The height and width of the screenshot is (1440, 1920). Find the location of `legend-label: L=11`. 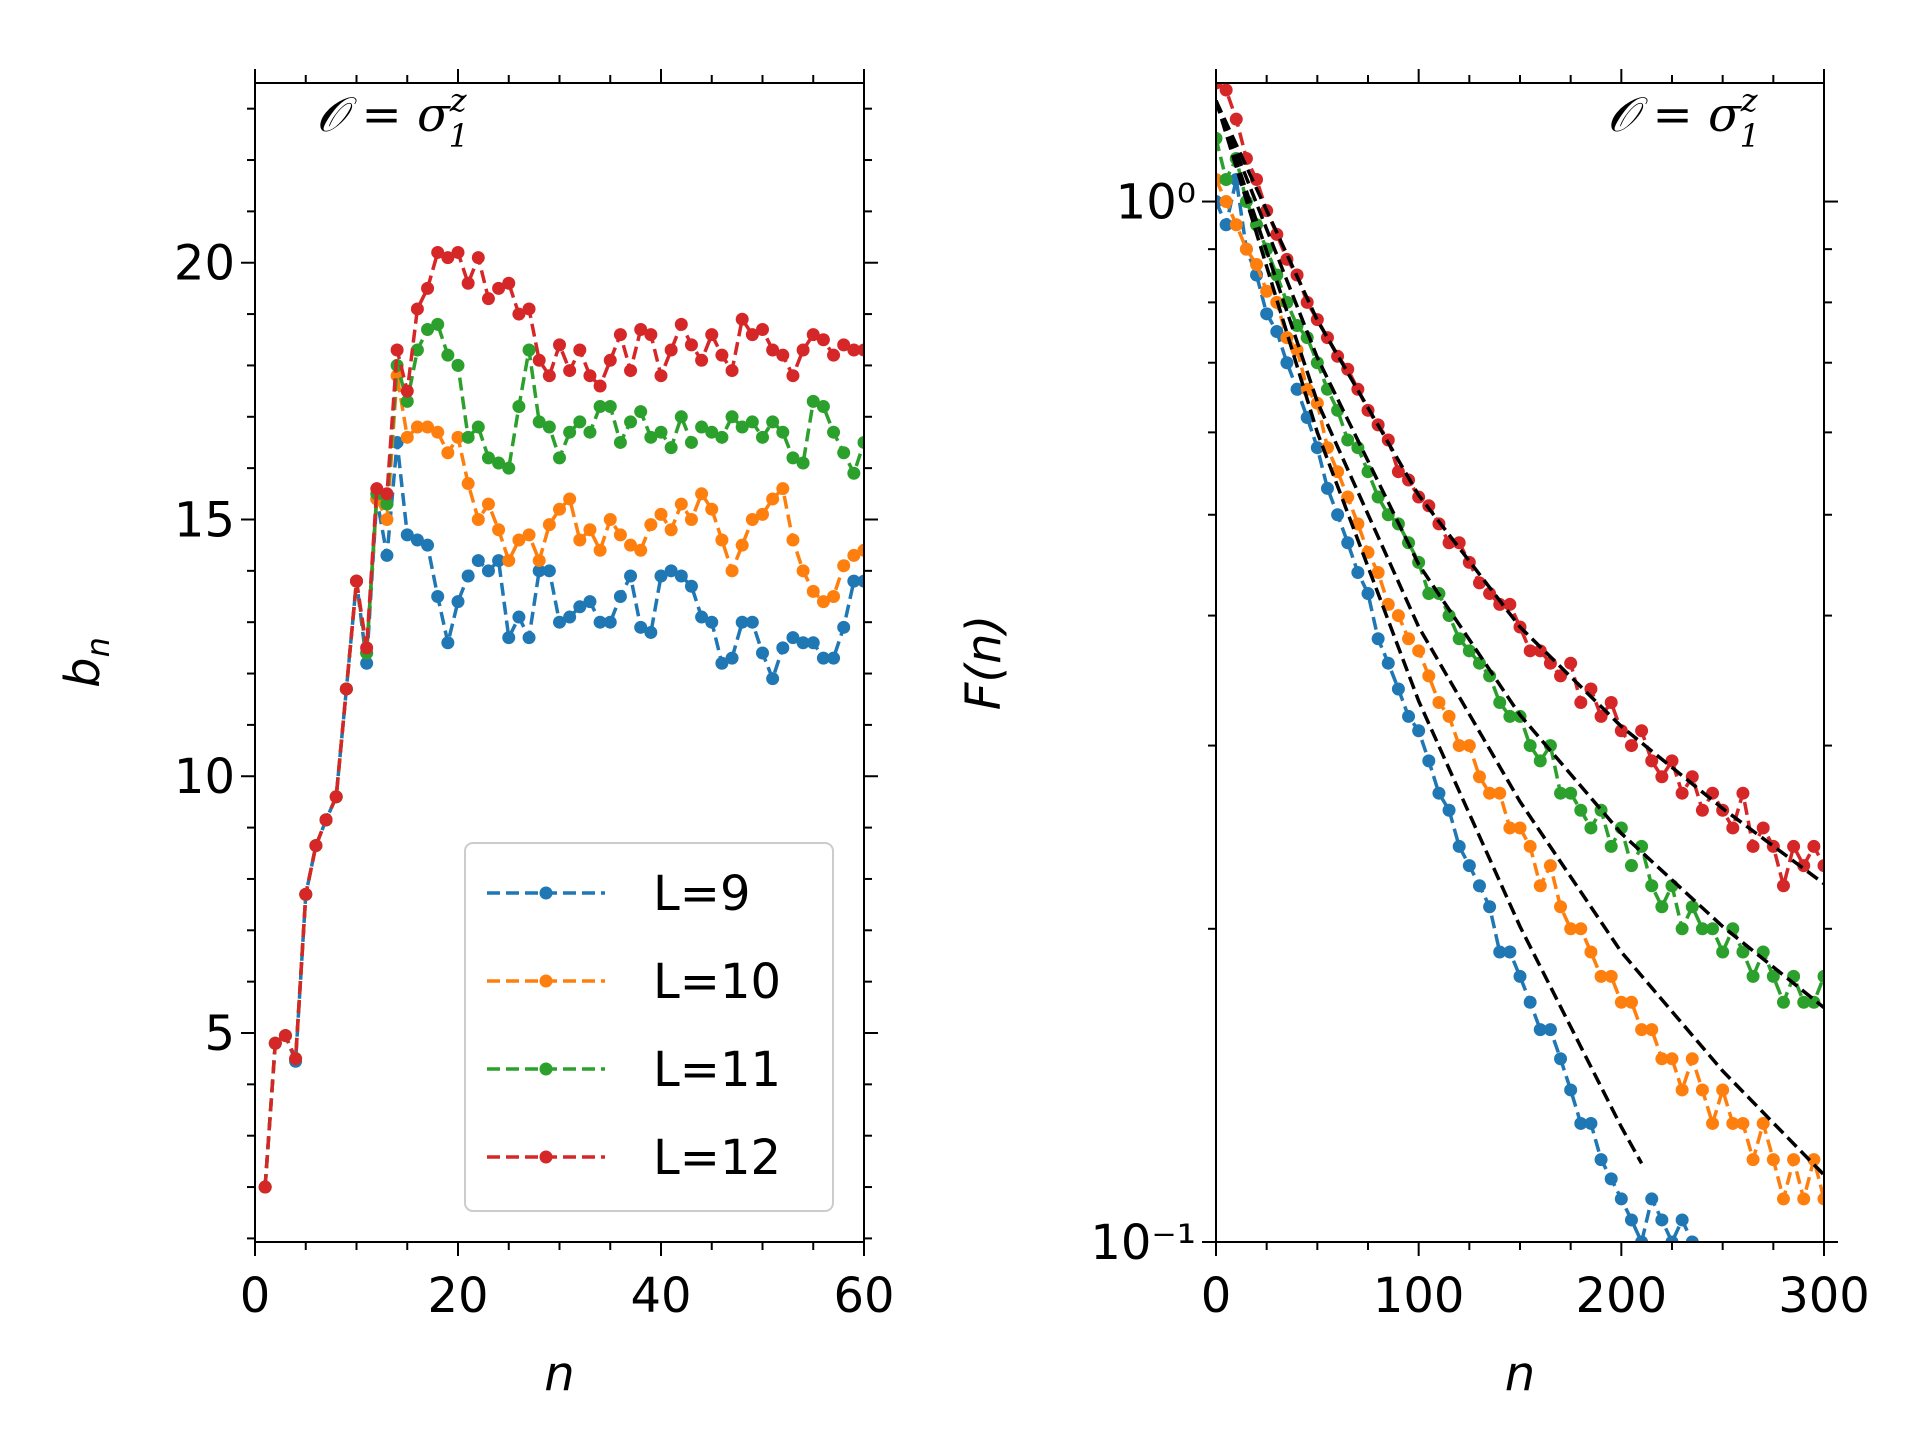

legend-label: L=11 is located at coordinates (717, 1070).